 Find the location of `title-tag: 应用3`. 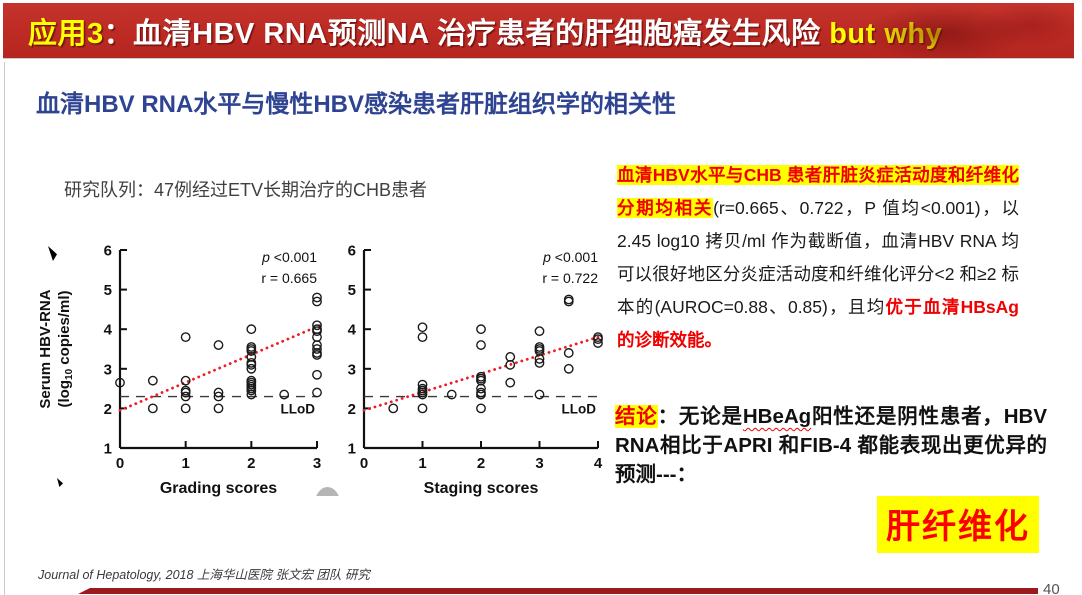

title-tag: 应用3 is located at coordinates (66, 33).